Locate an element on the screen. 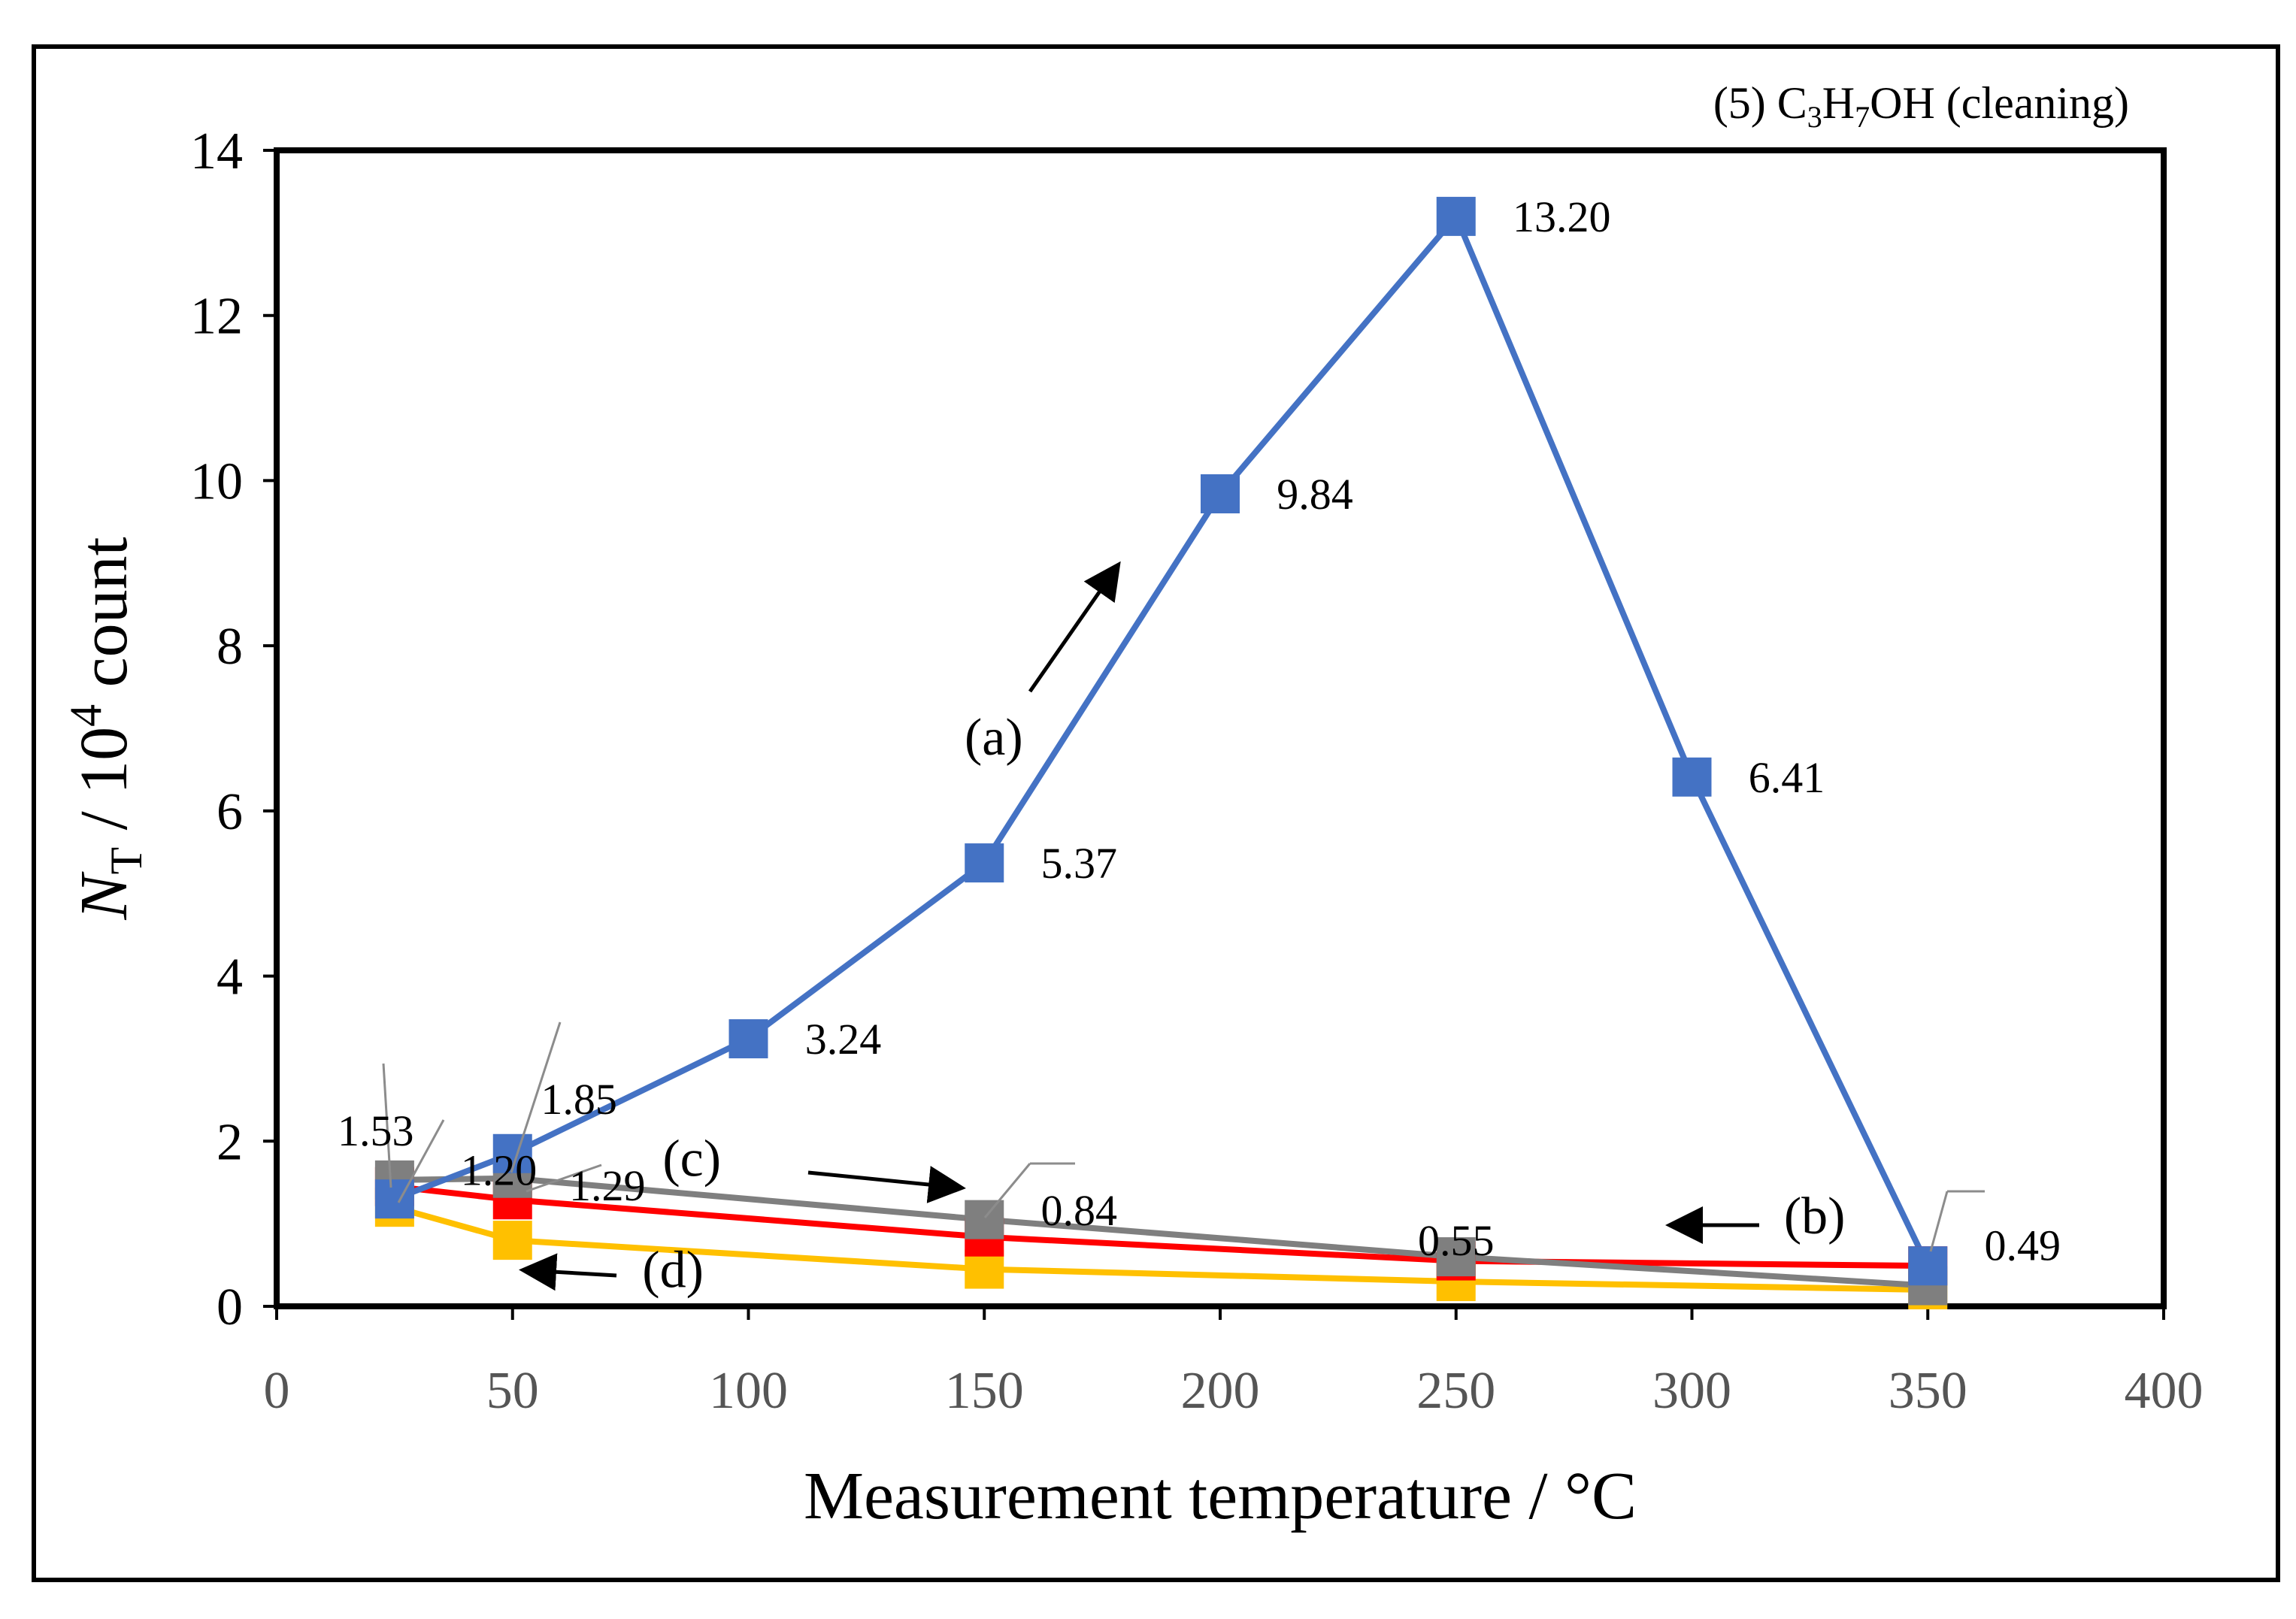 The width and height of the screenshot is (2296, 1619). data-label: 3.24 is located at coordinates (843, 1039).